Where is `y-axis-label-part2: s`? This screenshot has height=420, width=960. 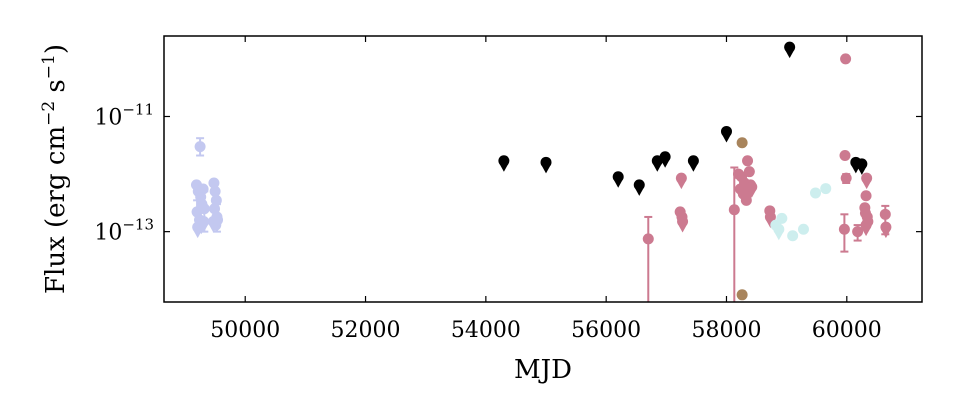 y-axis-label-part2: s is located at coordinates (56, 90).